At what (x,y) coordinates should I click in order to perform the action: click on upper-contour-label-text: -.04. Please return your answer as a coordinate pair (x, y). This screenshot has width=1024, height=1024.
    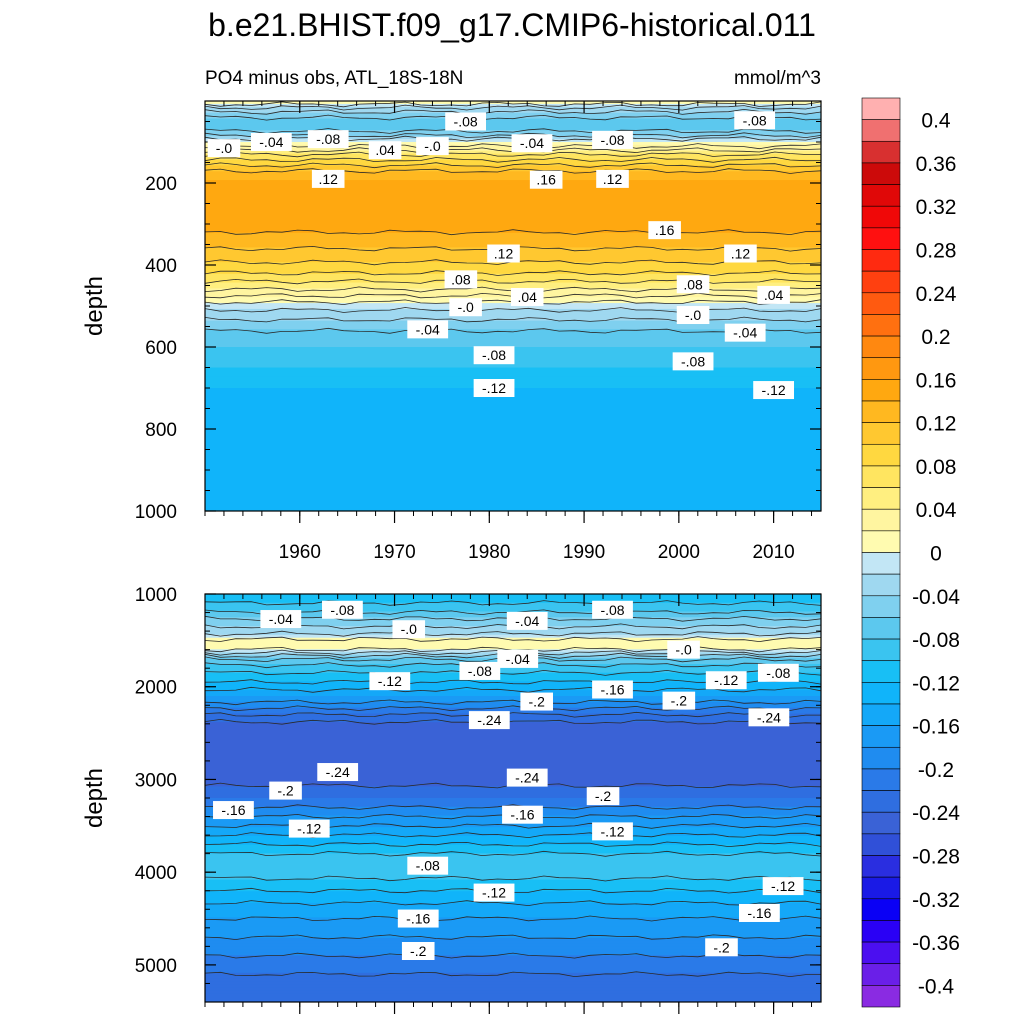
    Looking at the image, I should click on (745, 333).